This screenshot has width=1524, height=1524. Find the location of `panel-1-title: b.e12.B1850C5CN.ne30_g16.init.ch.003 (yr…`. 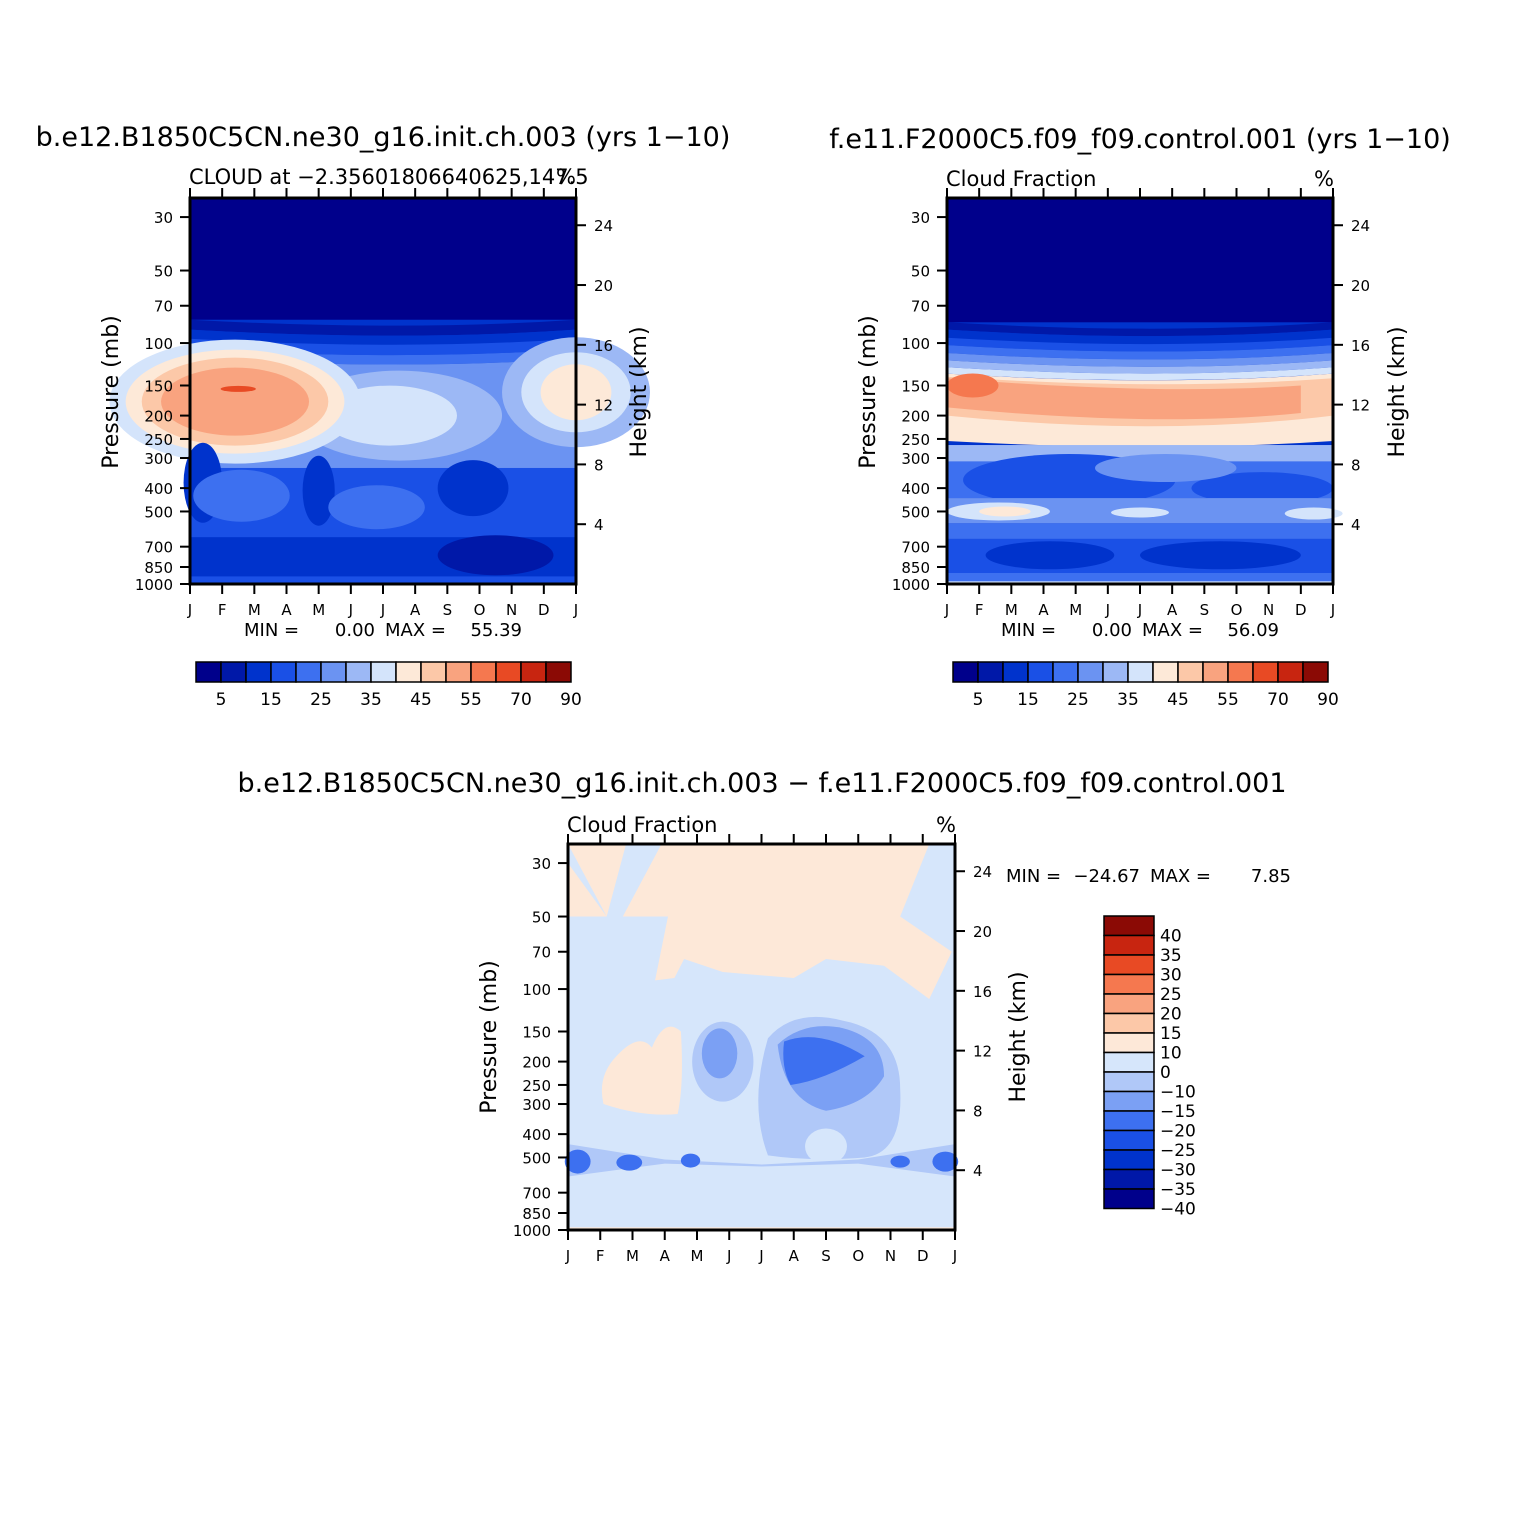

panel-1-title: b.e12.B1850C5CN.ne30_g16.init.ch.003 (yr… is located at coordinates (383, 137).